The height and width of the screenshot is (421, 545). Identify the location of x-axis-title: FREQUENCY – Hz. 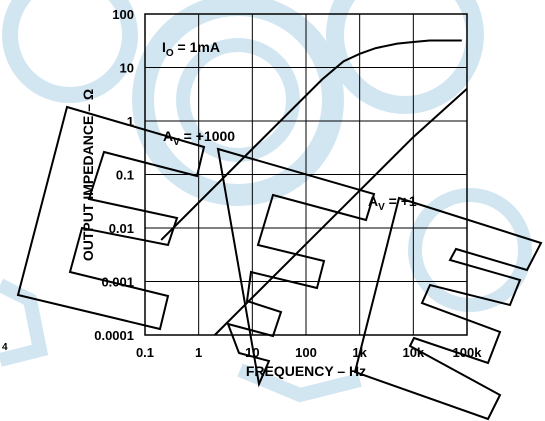
(306, 371).